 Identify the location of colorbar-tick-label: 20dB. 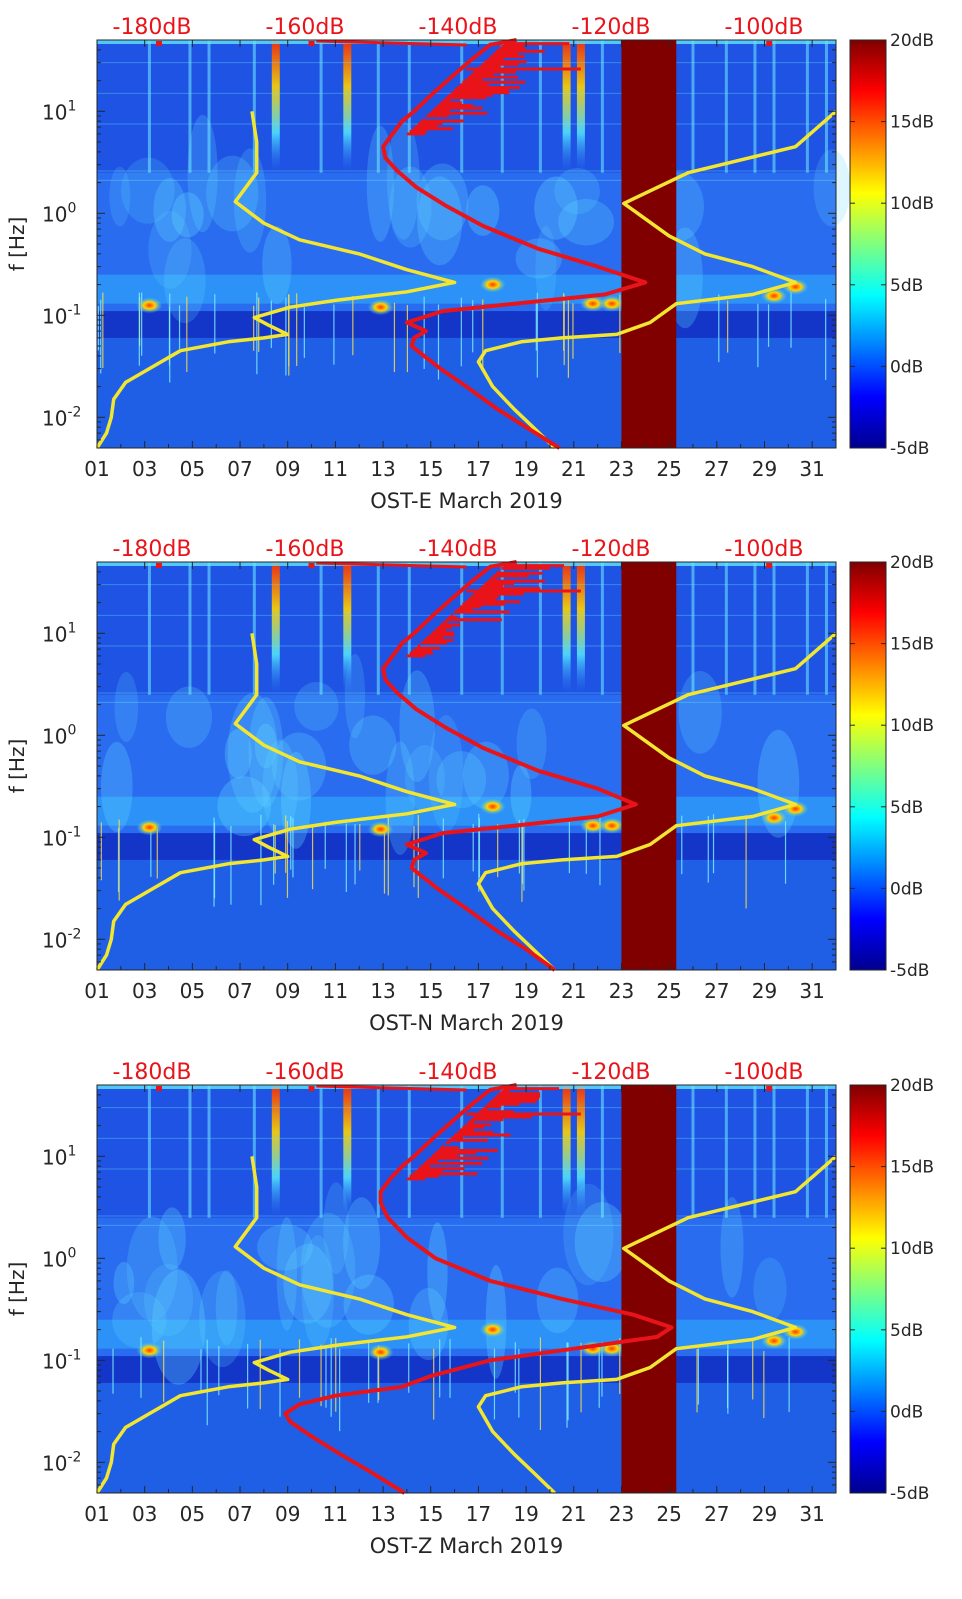
(912, 41).